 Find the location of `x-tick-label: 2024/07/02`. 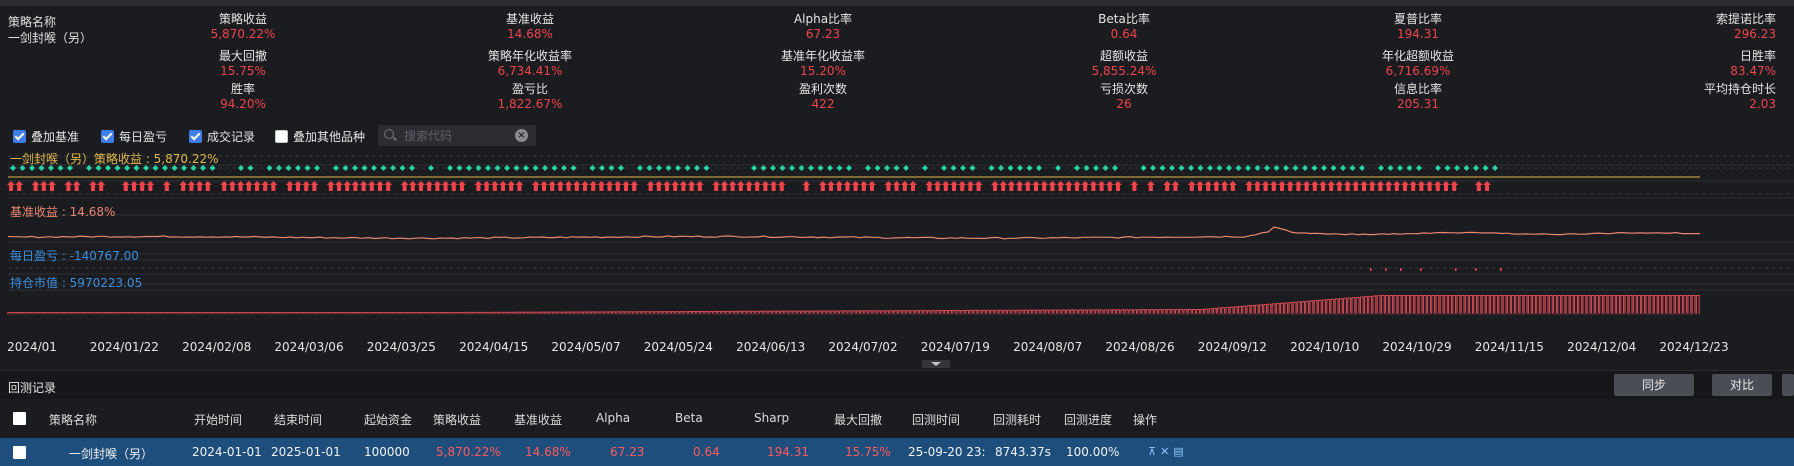

x-tick-label: 2024/07/02 is located at coordinates (863, 347).